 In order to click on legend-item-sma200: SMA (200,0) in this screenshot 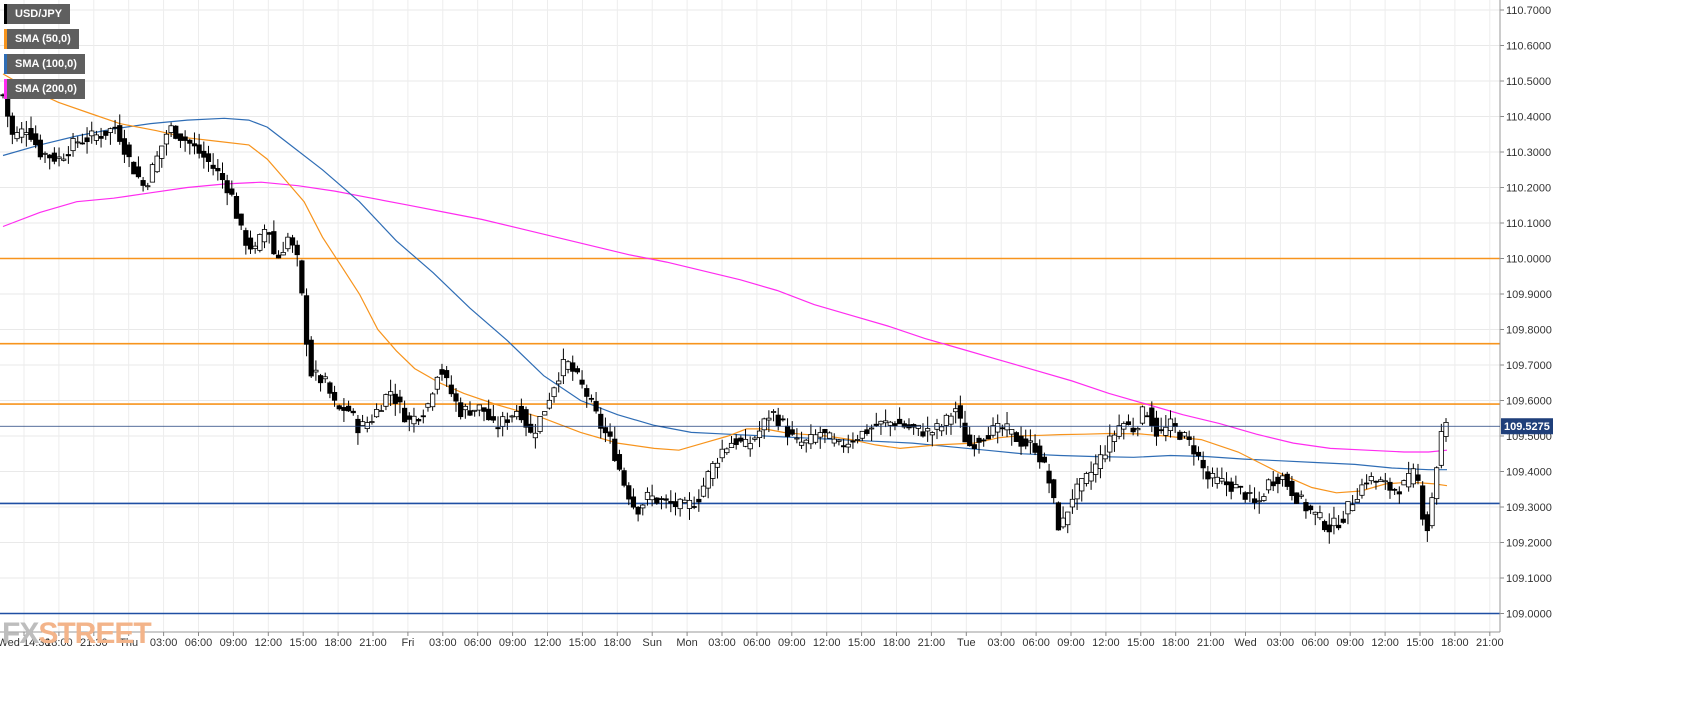, I will do `click(44, 89)`.